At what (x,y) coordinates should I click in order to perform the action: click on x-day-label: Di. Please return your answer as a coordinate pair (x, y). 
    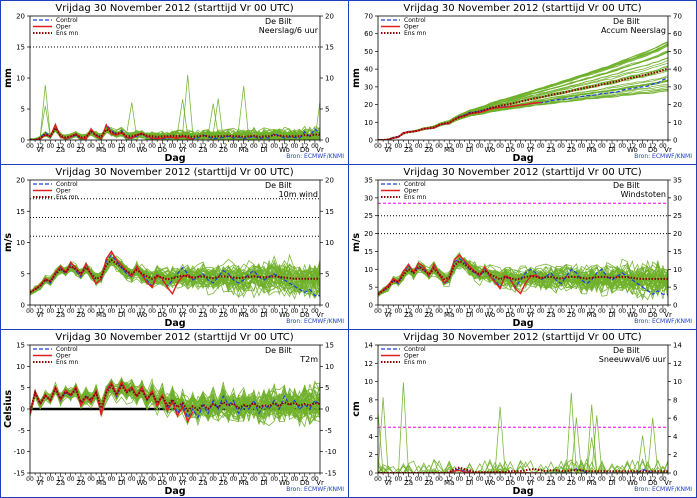
    Looking at the image, I should click on (611, 315).